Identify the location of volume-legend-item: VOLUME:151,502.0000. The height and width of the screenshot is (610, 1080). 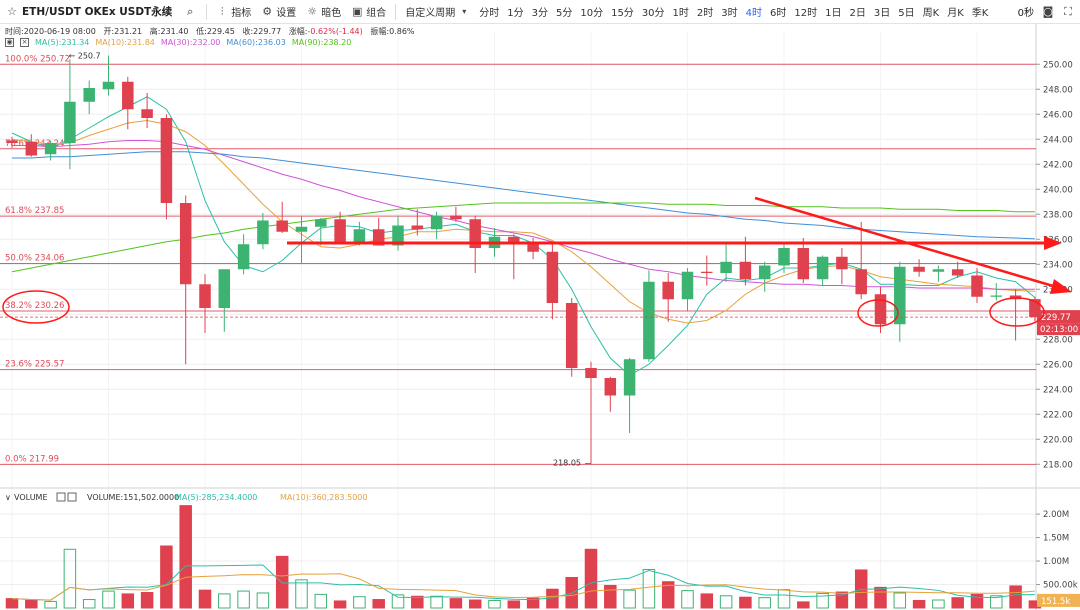
(133, 497).